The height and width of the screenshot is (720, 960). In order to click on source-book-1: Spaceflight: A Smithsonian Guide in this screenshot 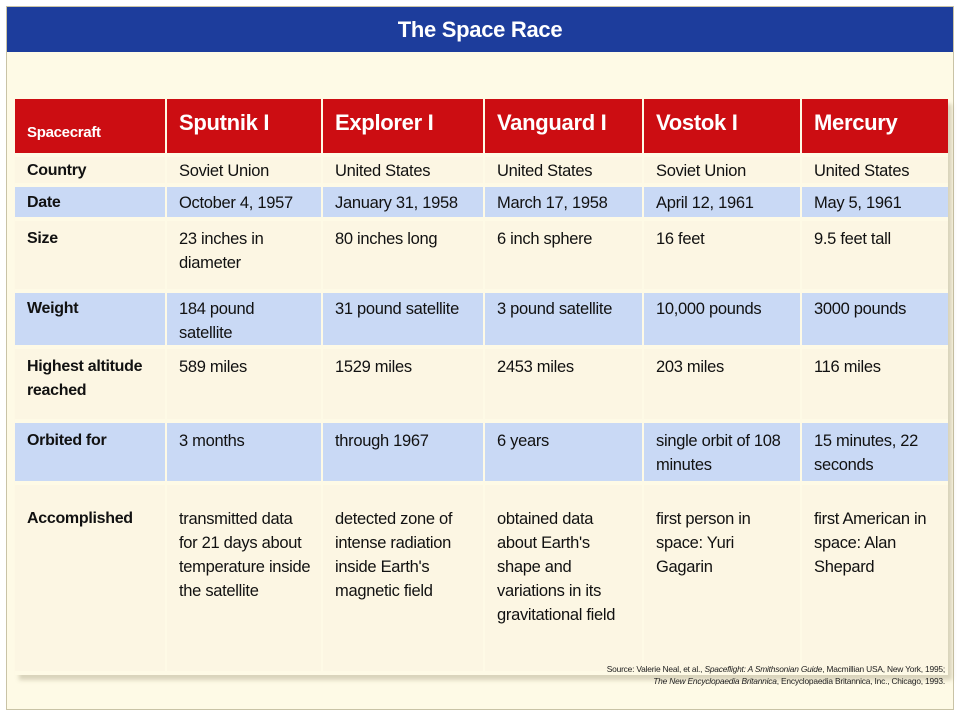, I will do `click(763, 669)`.